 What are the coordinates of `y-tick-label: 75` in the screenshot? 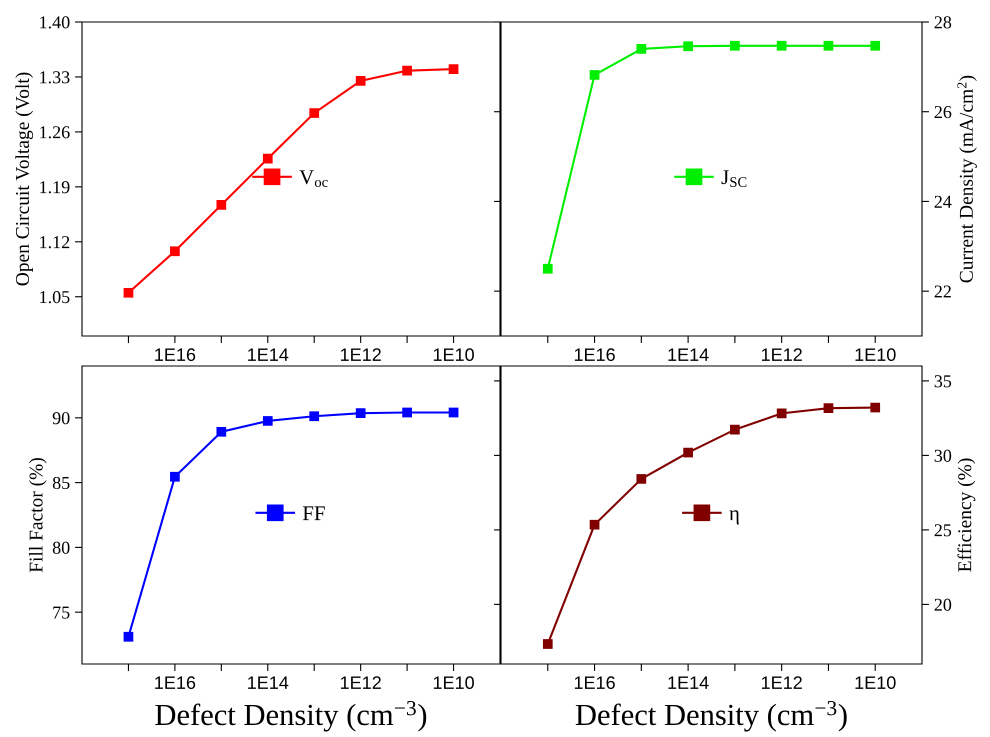 It's located at (61, 612).